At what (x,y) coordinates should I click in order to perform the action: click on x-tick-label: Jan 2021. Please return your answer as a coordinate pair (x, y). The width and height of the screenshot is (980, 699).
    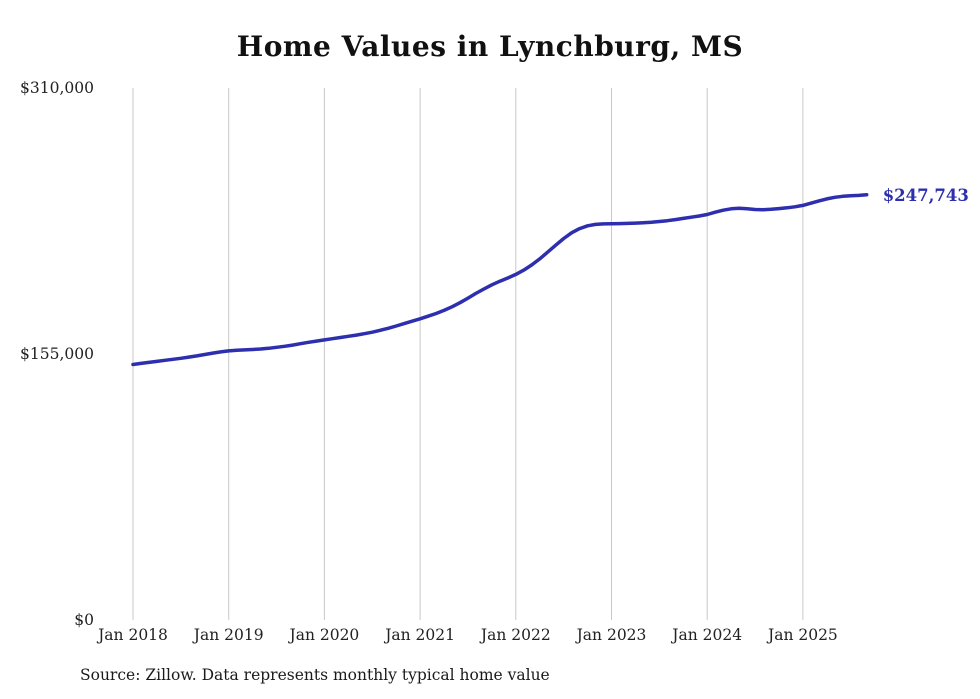
    Looking at the image, I should click on (419, 635).